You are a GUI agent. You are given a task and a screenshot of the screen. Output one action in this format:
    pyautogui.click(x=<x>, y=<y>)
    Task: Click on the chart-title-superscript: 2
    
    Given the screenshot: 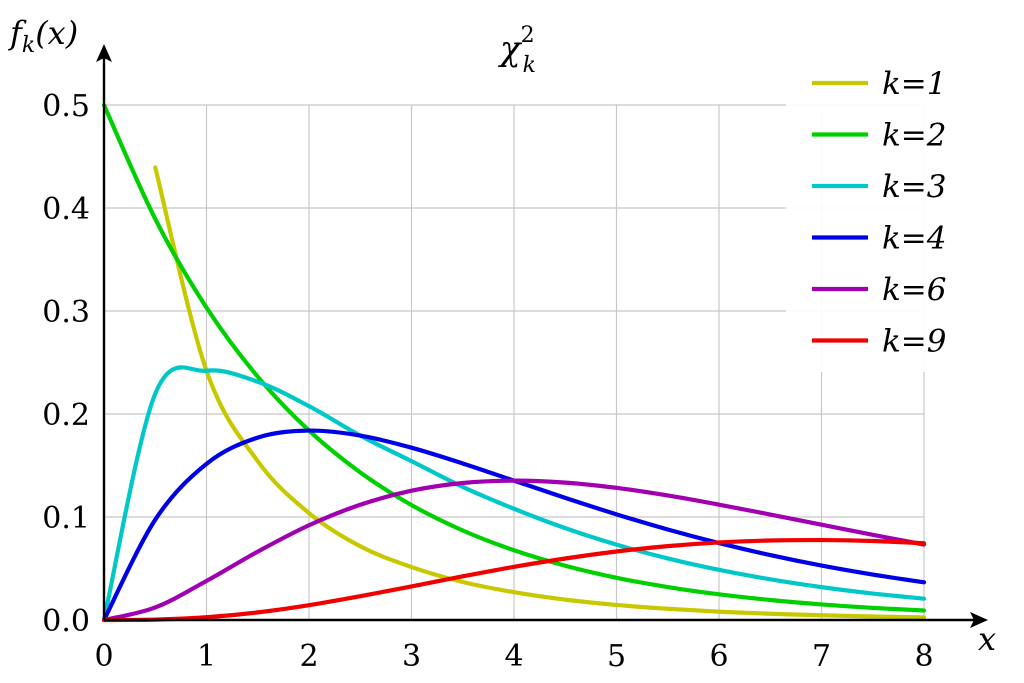 What is the action you would take?
    pyautogui.click(x=528, y=35)
    